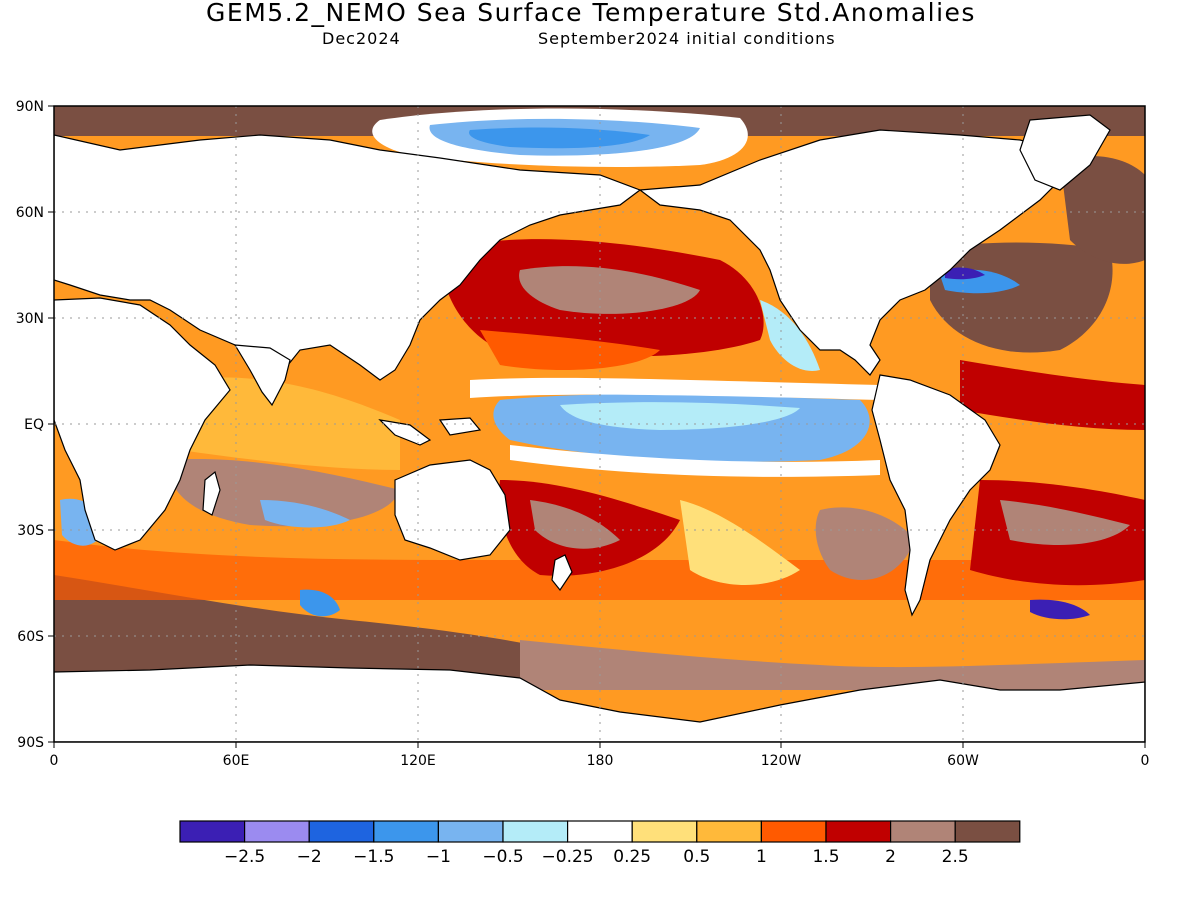  I want to click on new-zealand-land, so click(562, 573).